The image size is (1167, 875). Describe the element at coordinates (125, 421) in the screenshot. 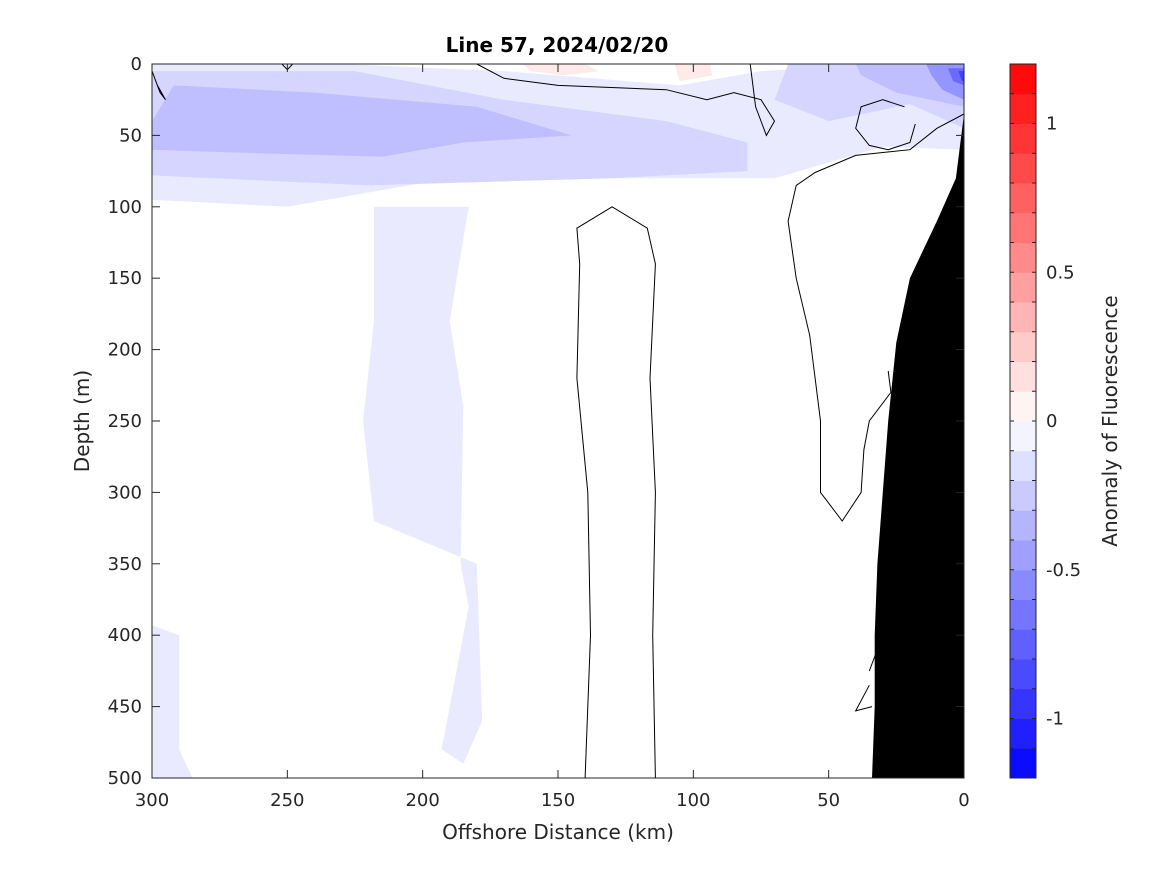

I see `y-tick-label: 250` at that location.